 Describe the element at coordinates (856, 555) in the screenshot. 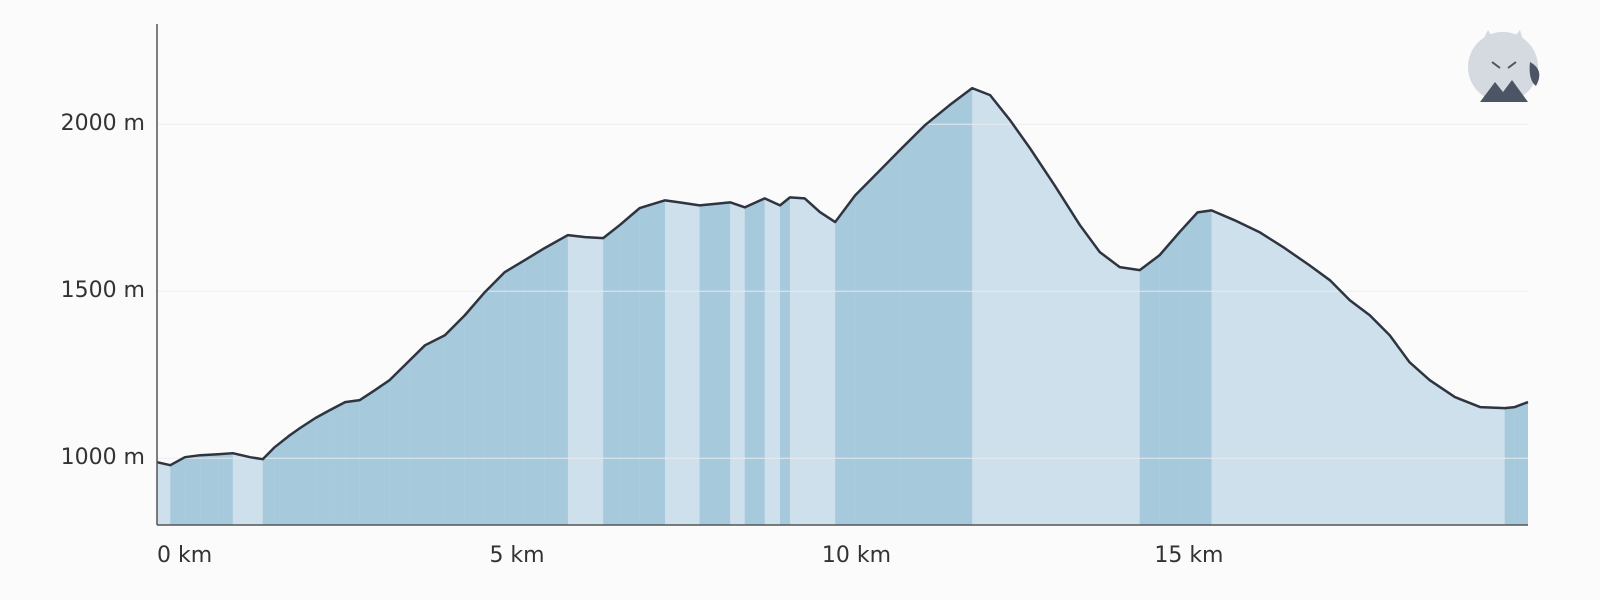

I see `x-tick-label: 10 km` at that location.